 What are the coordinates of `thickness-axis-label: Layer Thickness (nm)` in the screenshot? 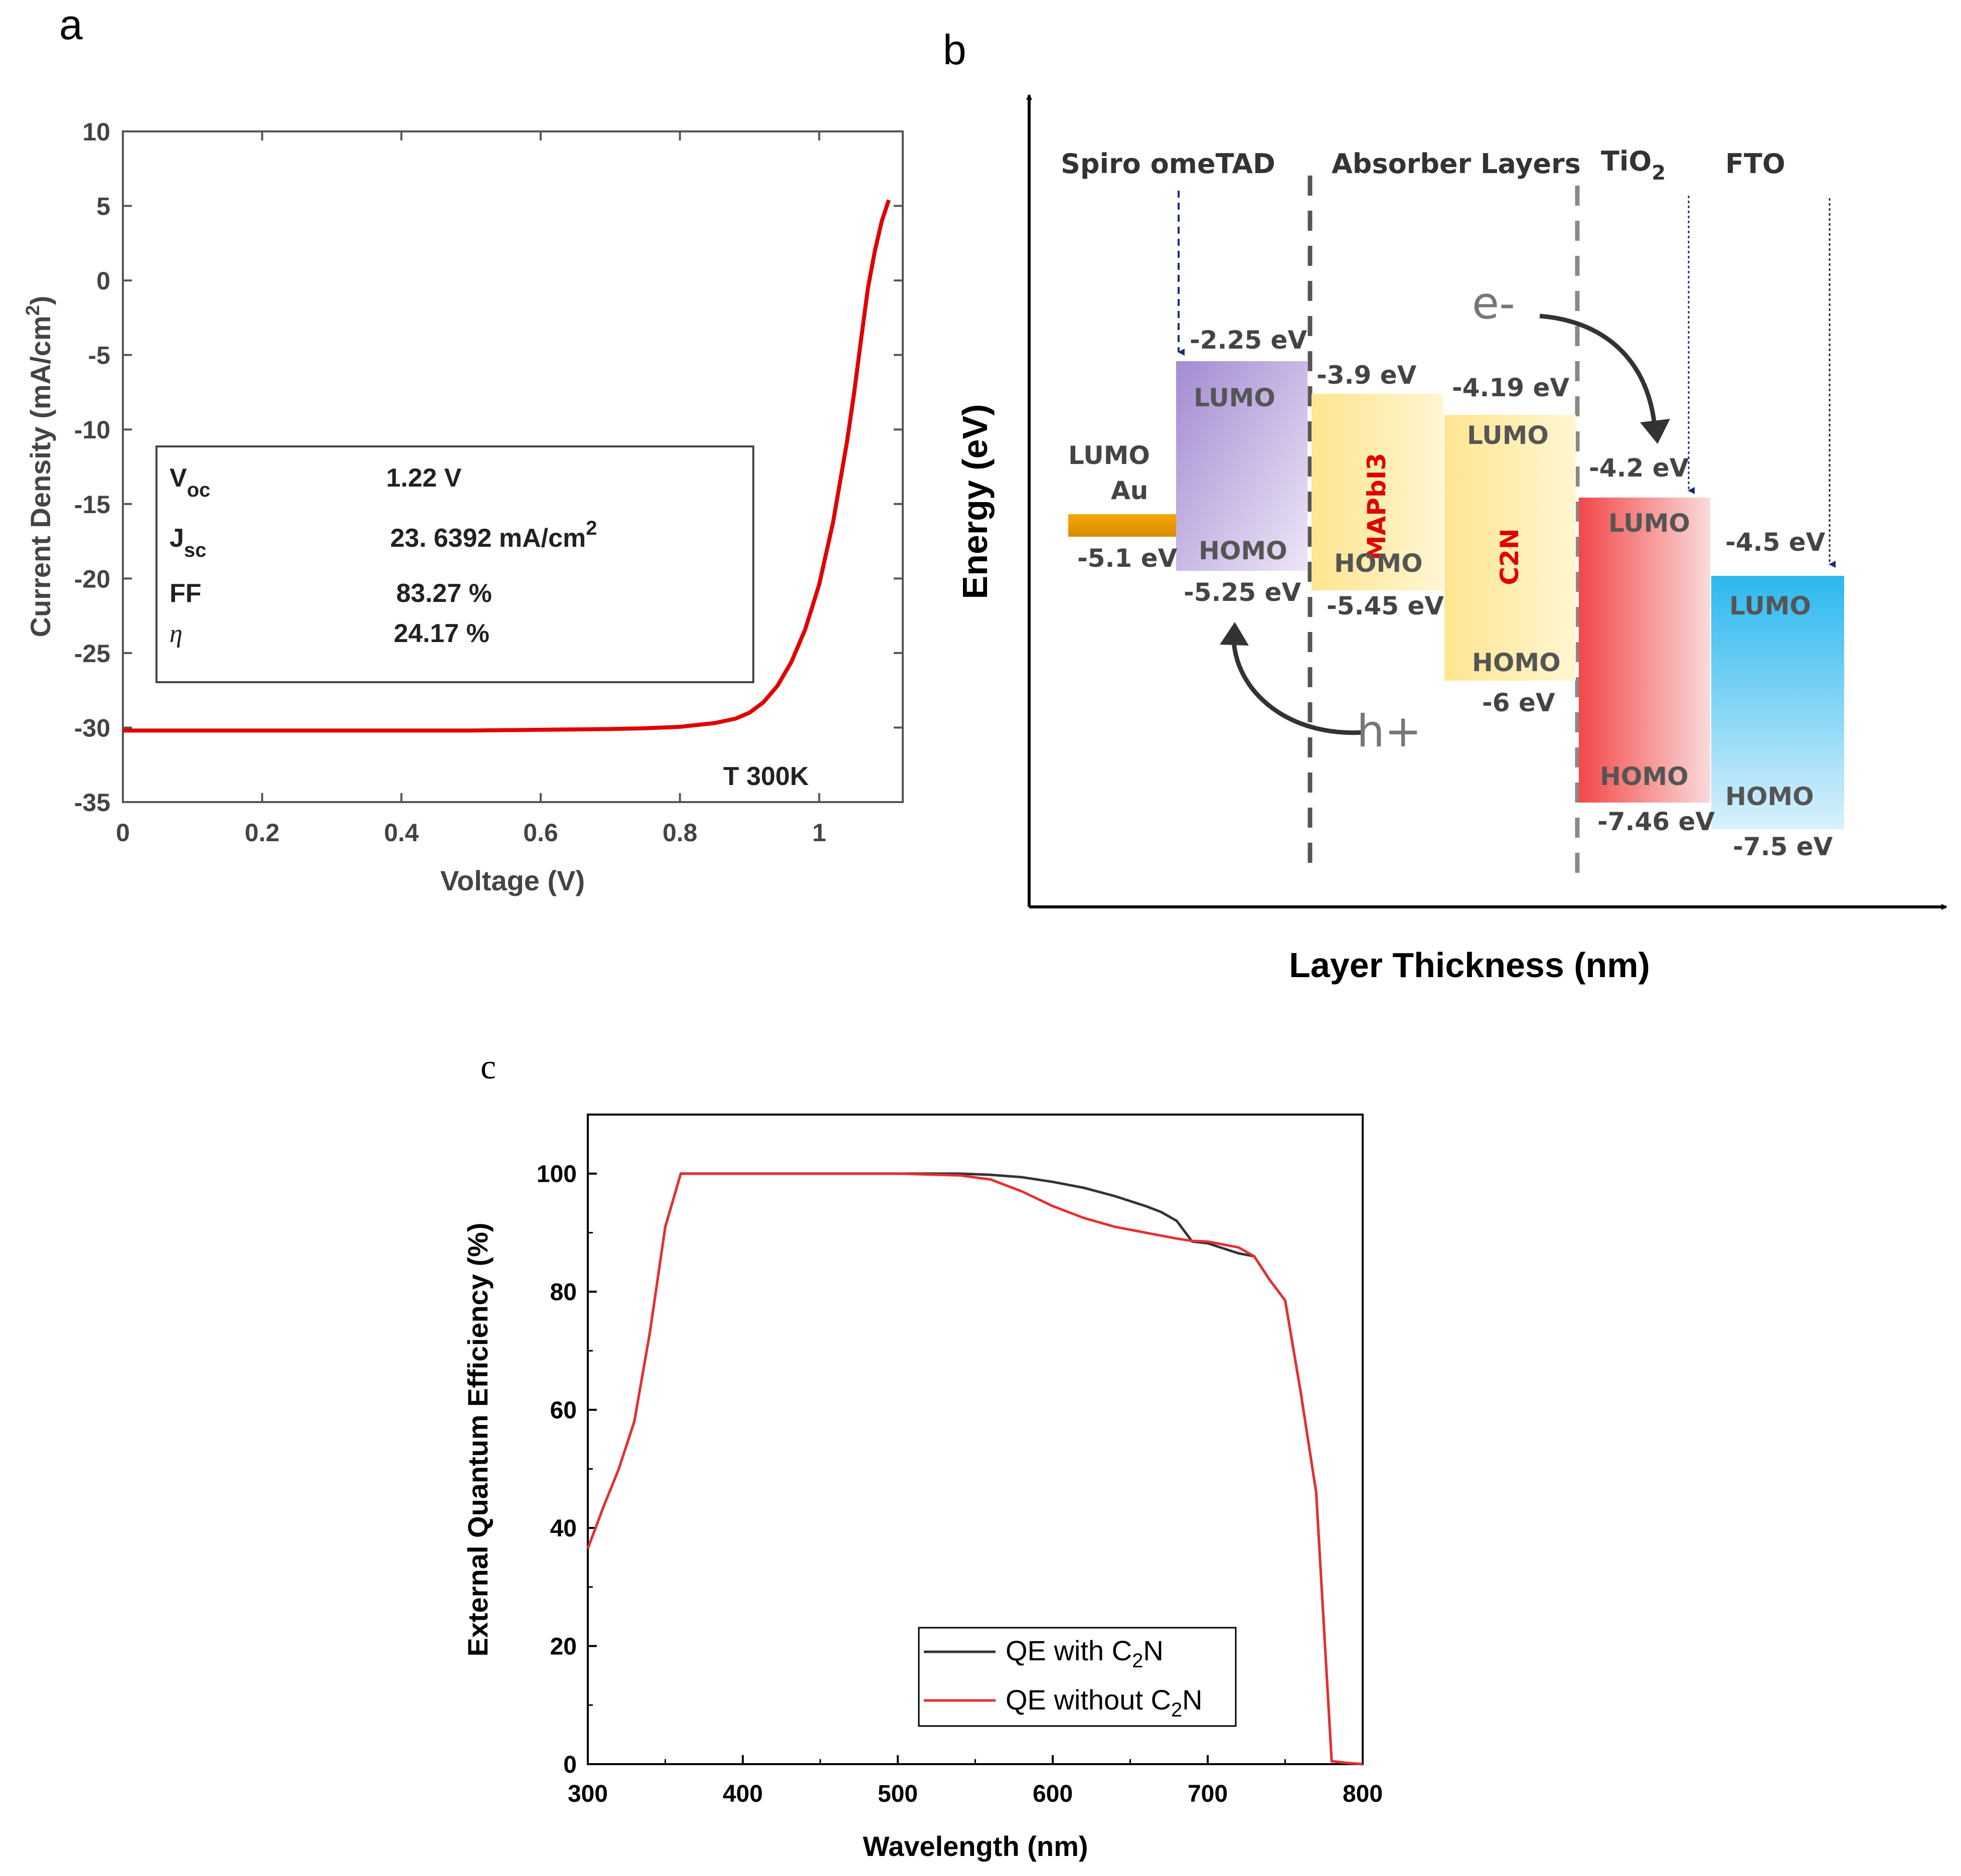 It's located at (1470, 965).